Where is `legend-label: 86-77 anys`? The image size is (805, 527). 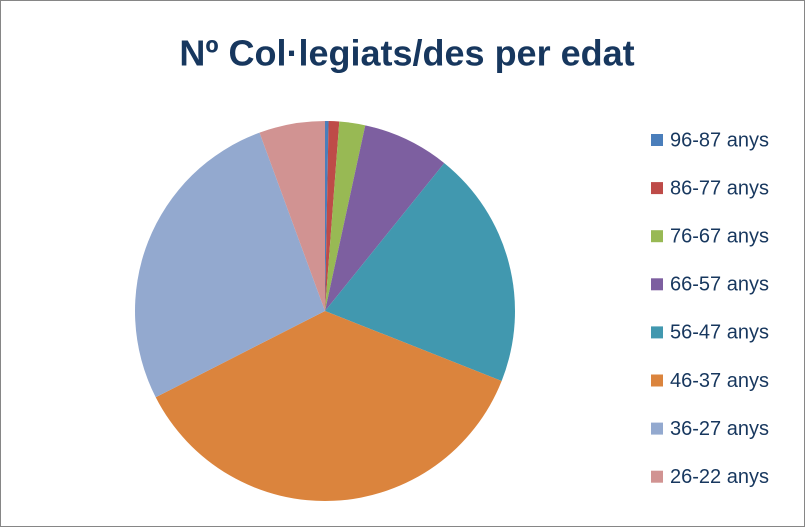
legend-label: 86-77 anys is located at coordinates (719, 188).